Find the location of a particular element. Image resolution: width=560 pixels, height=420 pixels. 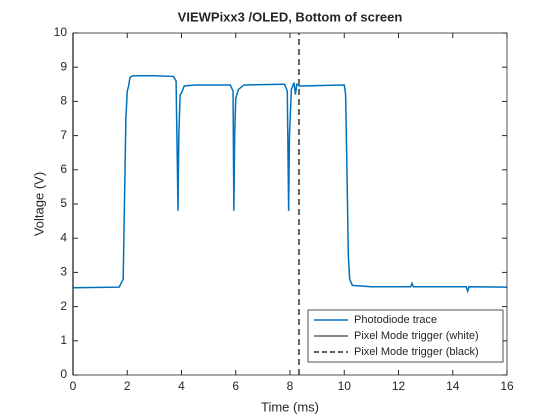

y-tick-label: 4 is located at coordinates (63, 237).